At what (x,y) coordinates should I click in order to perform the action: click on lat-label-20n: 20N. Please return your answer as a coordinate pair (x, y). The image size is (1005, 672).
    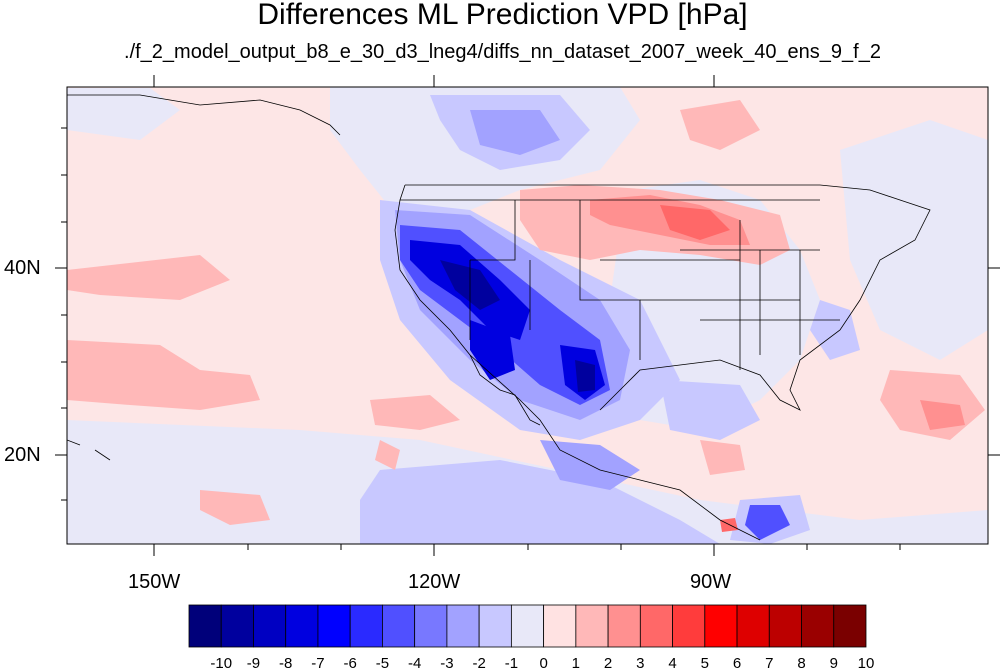
    Looking at the image, I should click on (22, 455).